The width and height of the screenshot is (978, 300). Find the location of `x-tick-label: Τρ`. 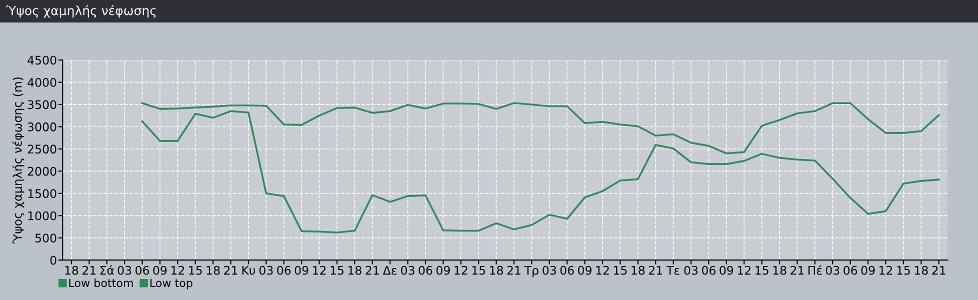

x-tick-label: Τρ is located at coordinates (531, 272).